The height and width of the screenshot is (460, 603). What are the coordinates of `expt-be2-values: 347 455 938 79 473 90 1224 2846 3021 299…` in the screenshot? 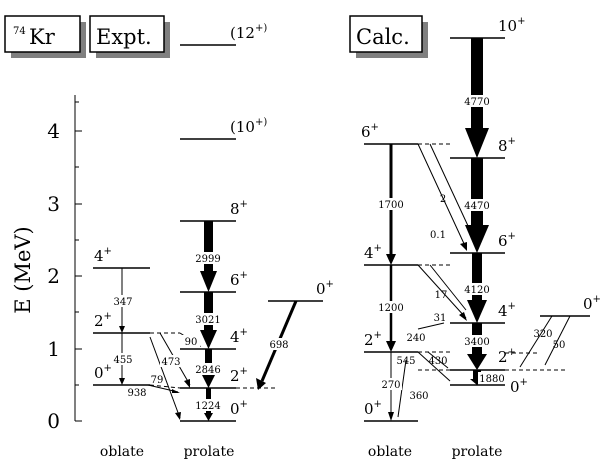 It's located at (201, 332).